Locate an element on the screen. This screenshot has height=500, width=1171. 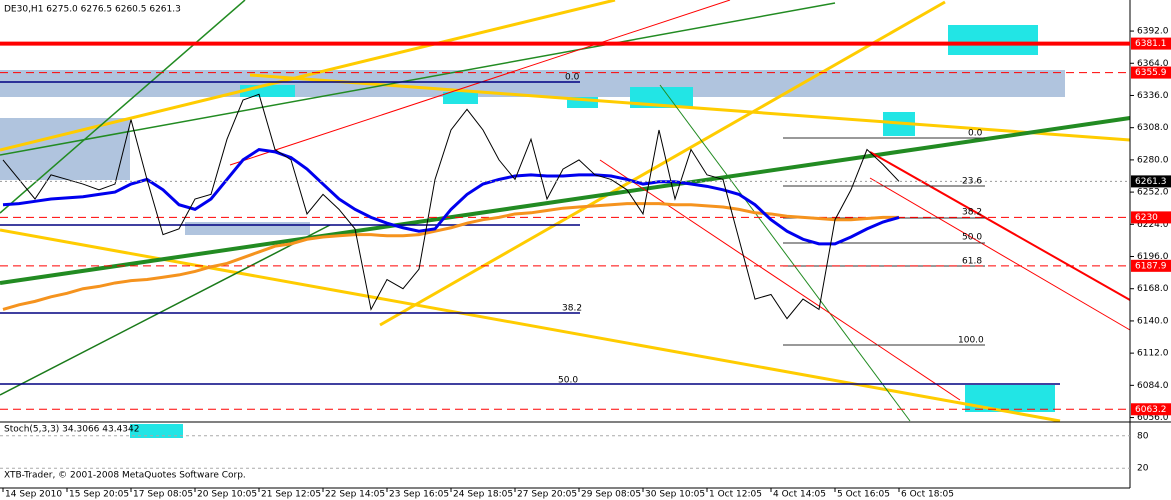
indicator-title: Stoch(5,3,3) 34.3066 43.4342 is located at coordinates (71, 430).